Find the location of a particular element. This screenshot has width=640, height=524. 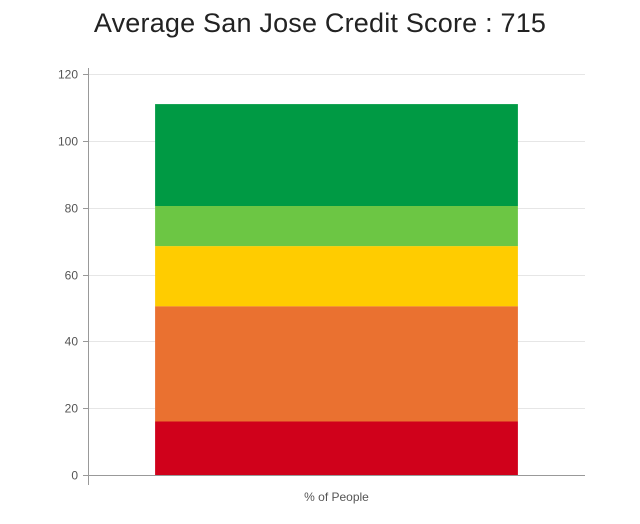

y-tick-label: 80 is located at coordinates (72, 209).